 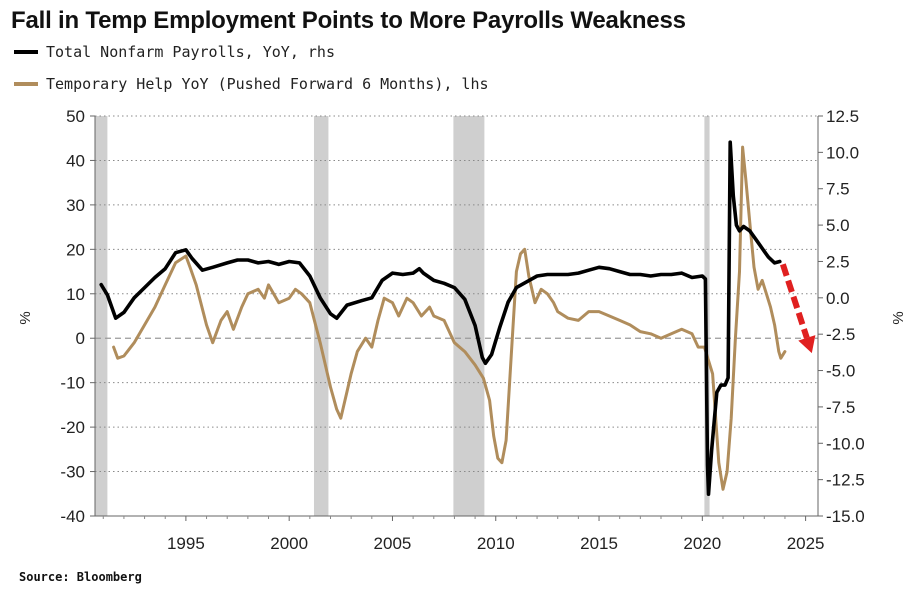 I want to click on x-tick-label-1: 2000, so click(x=289, y=543).